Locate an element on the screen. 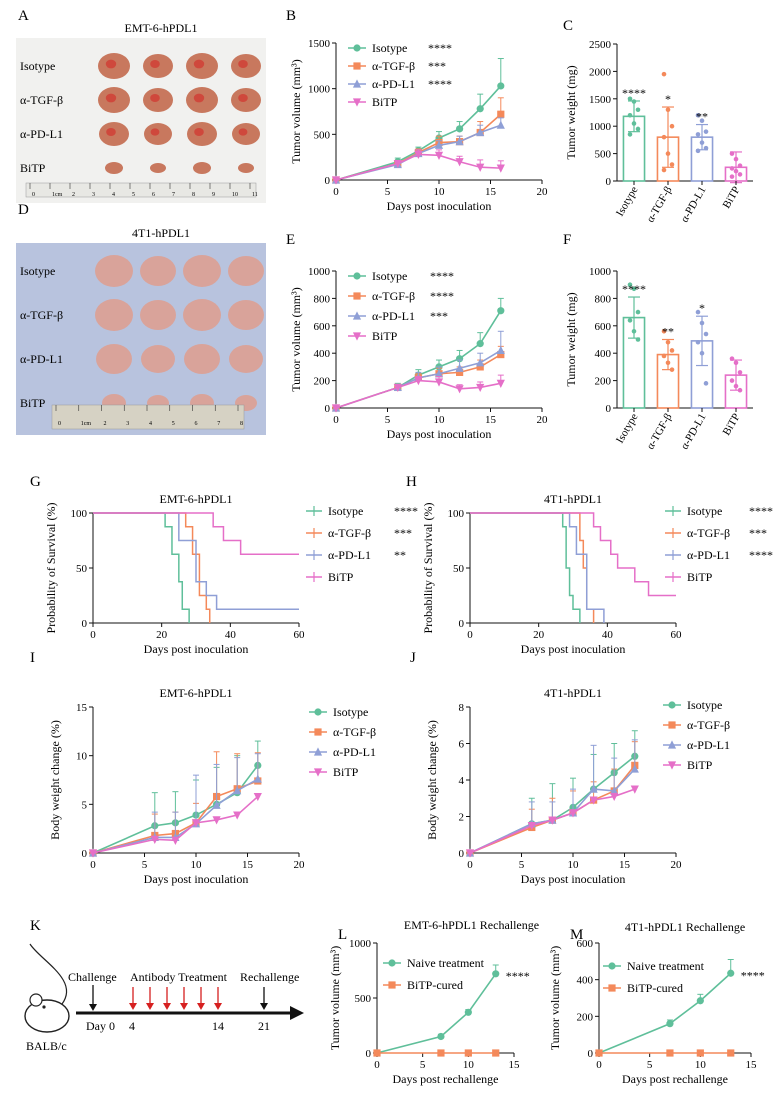  significance-label: * is located at coordinates (702, 308).